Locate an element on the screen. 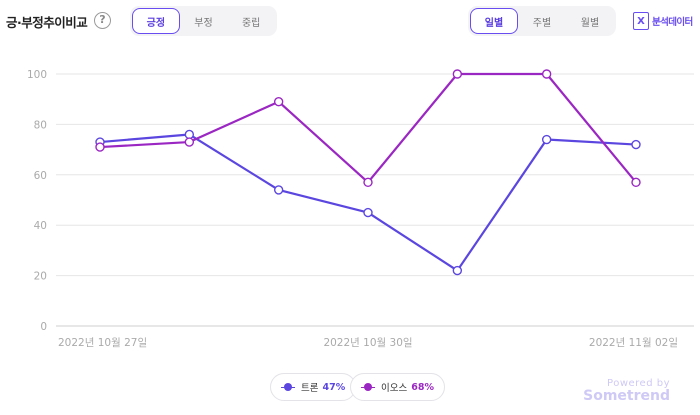 This screenshot has width=700, height=415. tab-negative: 부정 is located at coordinates (203, 23).